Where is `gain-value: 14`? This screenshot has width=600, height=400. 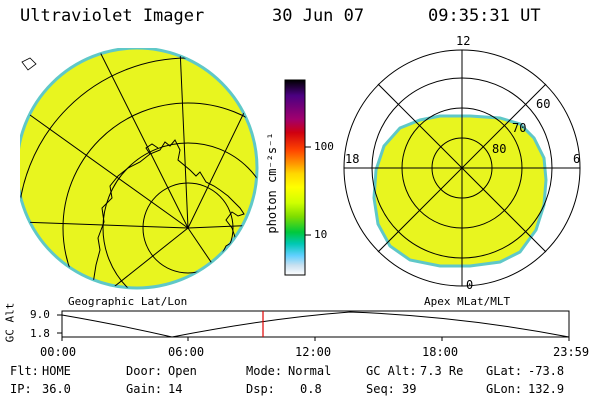 gain-value: 14 is located at coordinates (175, 389).